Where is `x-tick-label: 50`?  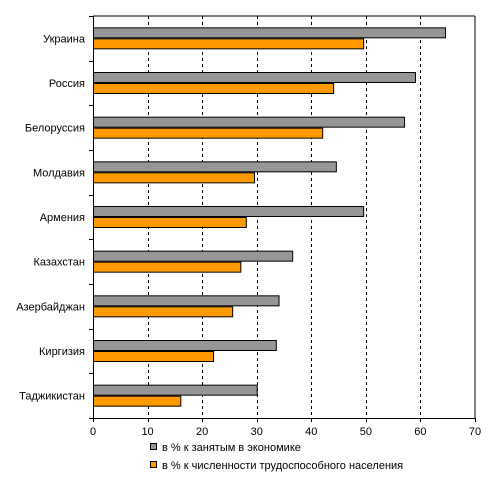 x-tick-label: 50 is located at coordinates (366, 432).